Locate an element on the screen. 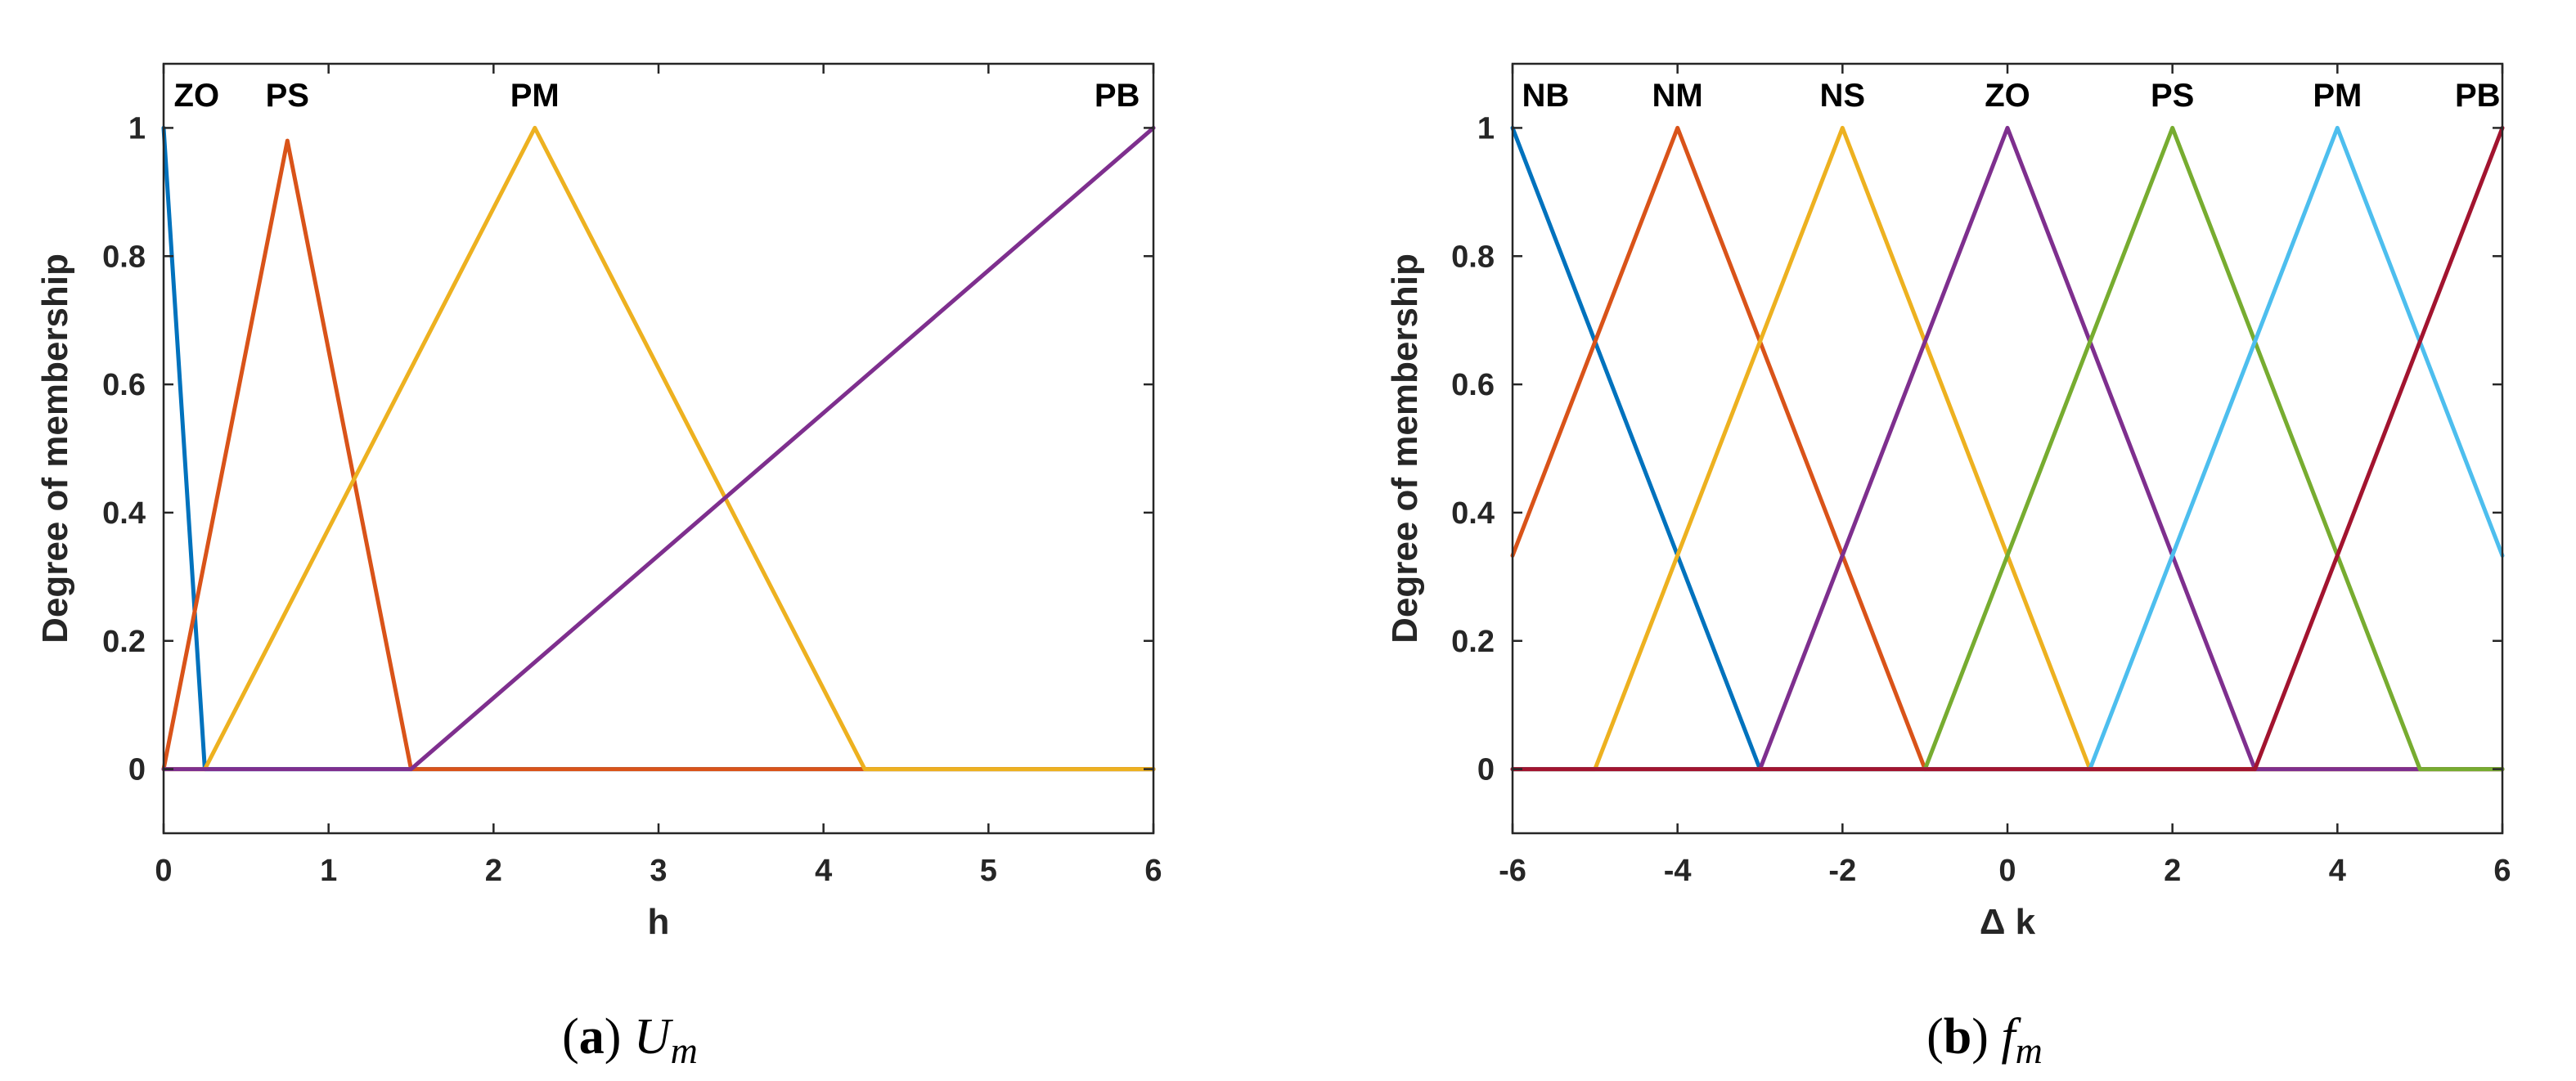 This screenshot has height=1081, width=2576. x-tick-label: 3 is located at coordinates (658, 871).